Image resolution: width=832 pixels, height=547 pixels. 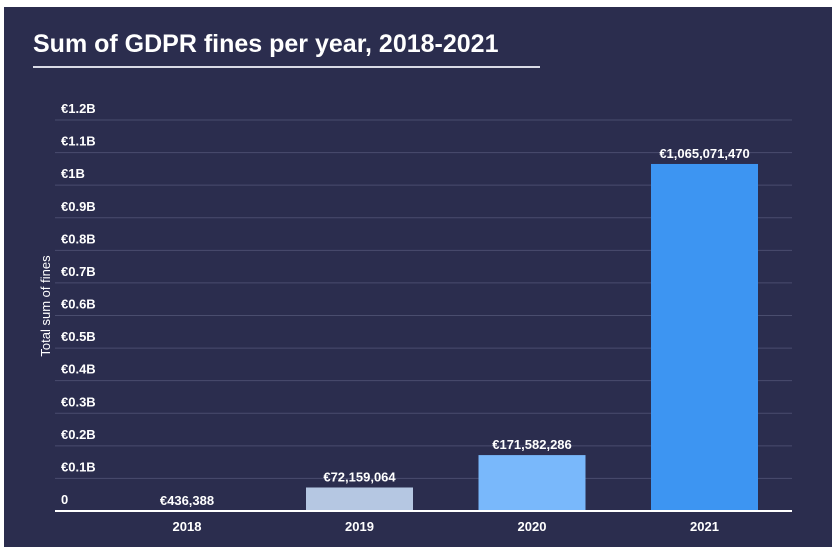 I want to click on x-tick-label-2021: 2021, so click(x=704, y=526).